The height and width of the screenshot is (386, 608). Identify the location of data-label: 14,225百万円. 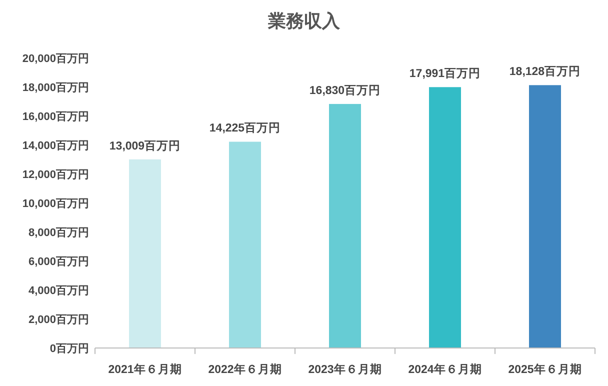
(245, 128).